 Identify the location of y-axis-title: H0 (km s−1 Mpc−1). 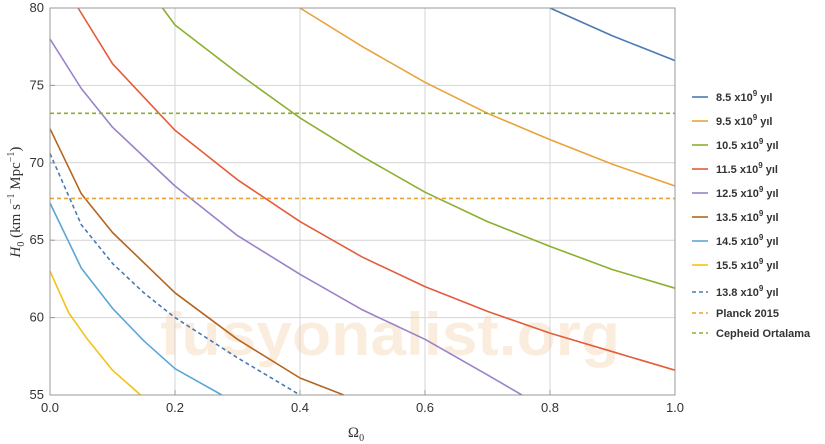
(16, 203).